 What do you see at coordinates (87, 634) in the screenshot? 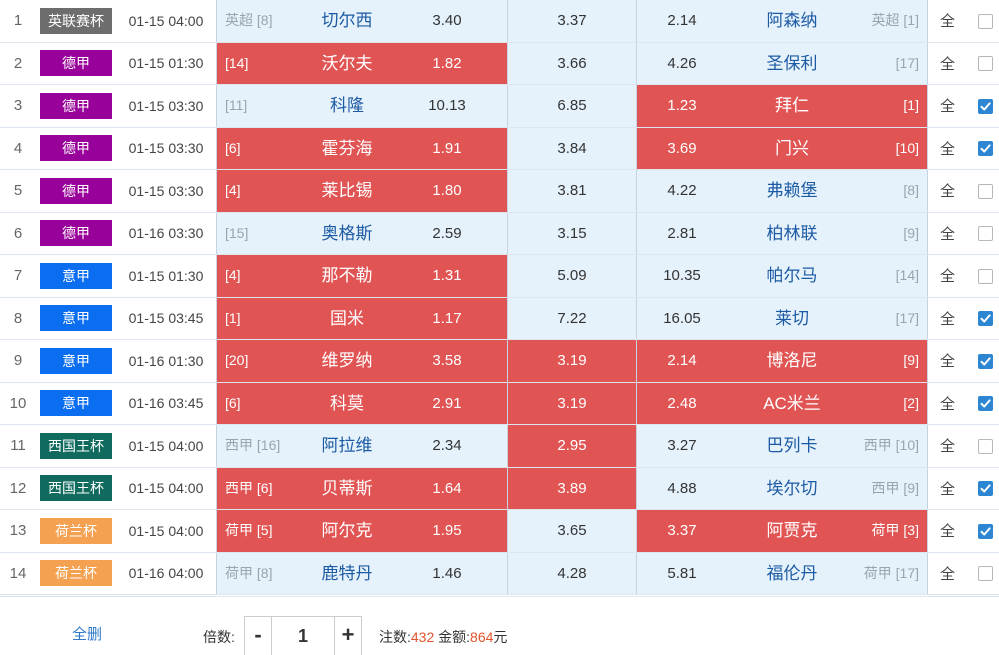
I see `delete-all-button: 全删` at bounding box center [87, 634].